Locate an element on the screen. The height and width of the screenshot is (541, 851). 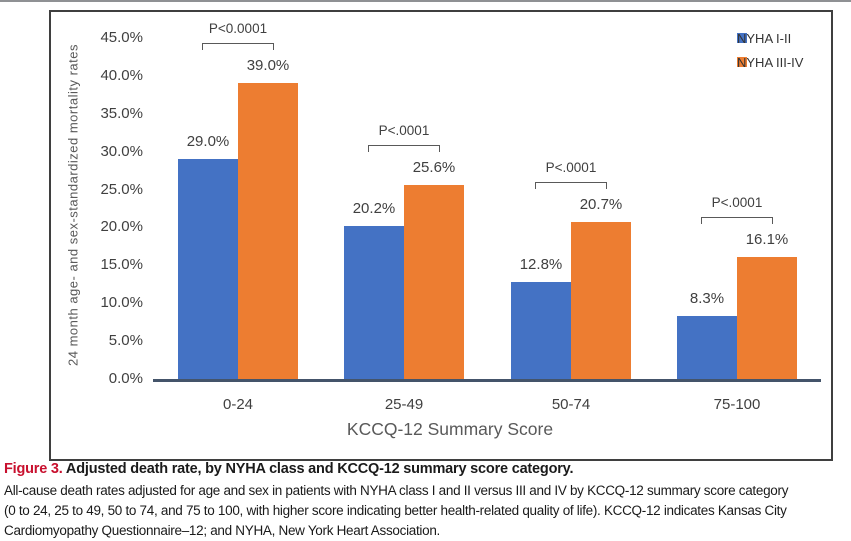
y-tick-label: 30.0% is located at coordinates (121, 151).